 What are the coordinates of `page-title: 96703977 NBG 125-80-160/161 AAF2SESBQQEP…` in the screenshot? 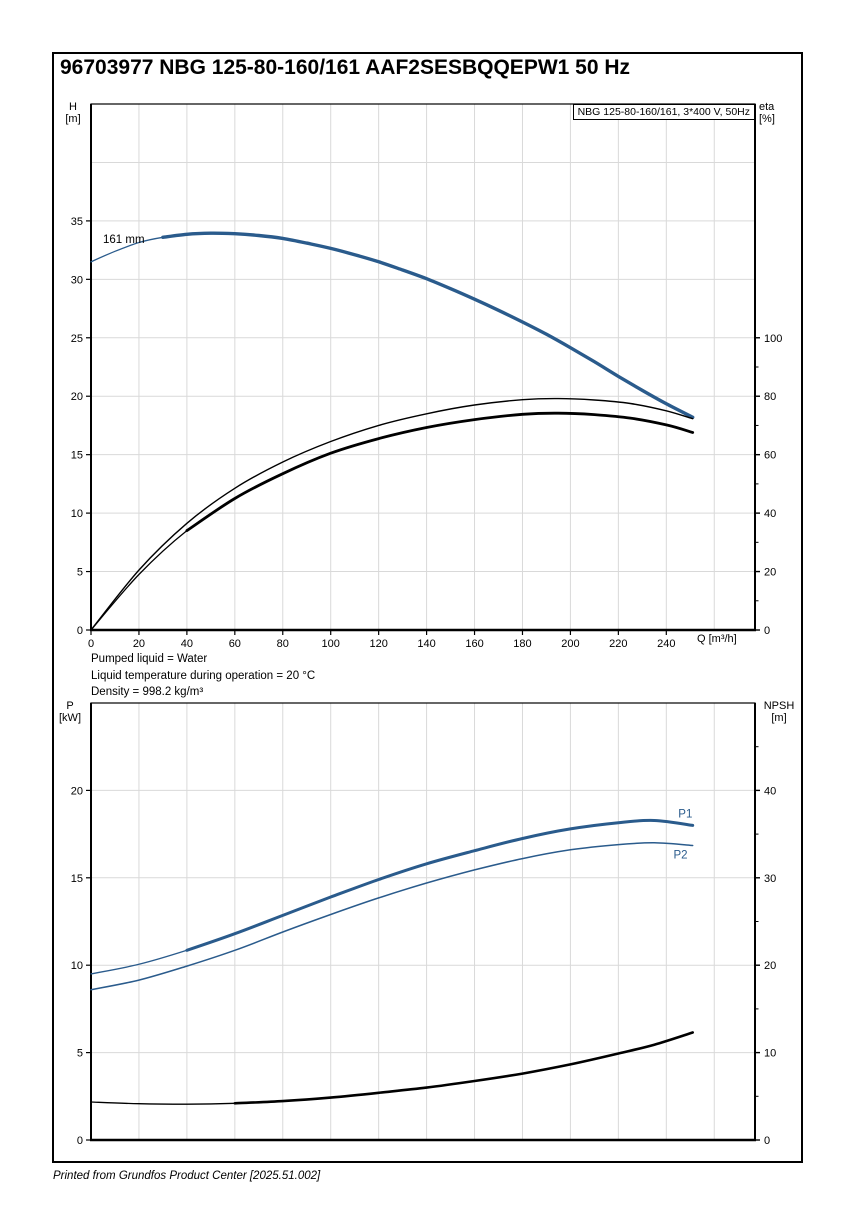 It's located at (345, 67).